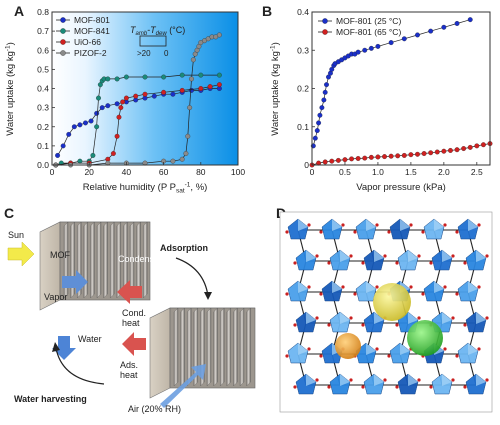  What do you see at coordinates (303, 12) in the screenshot?
I see `chart-b-ytick-label: 0.4` at bounding box center [303, 12].